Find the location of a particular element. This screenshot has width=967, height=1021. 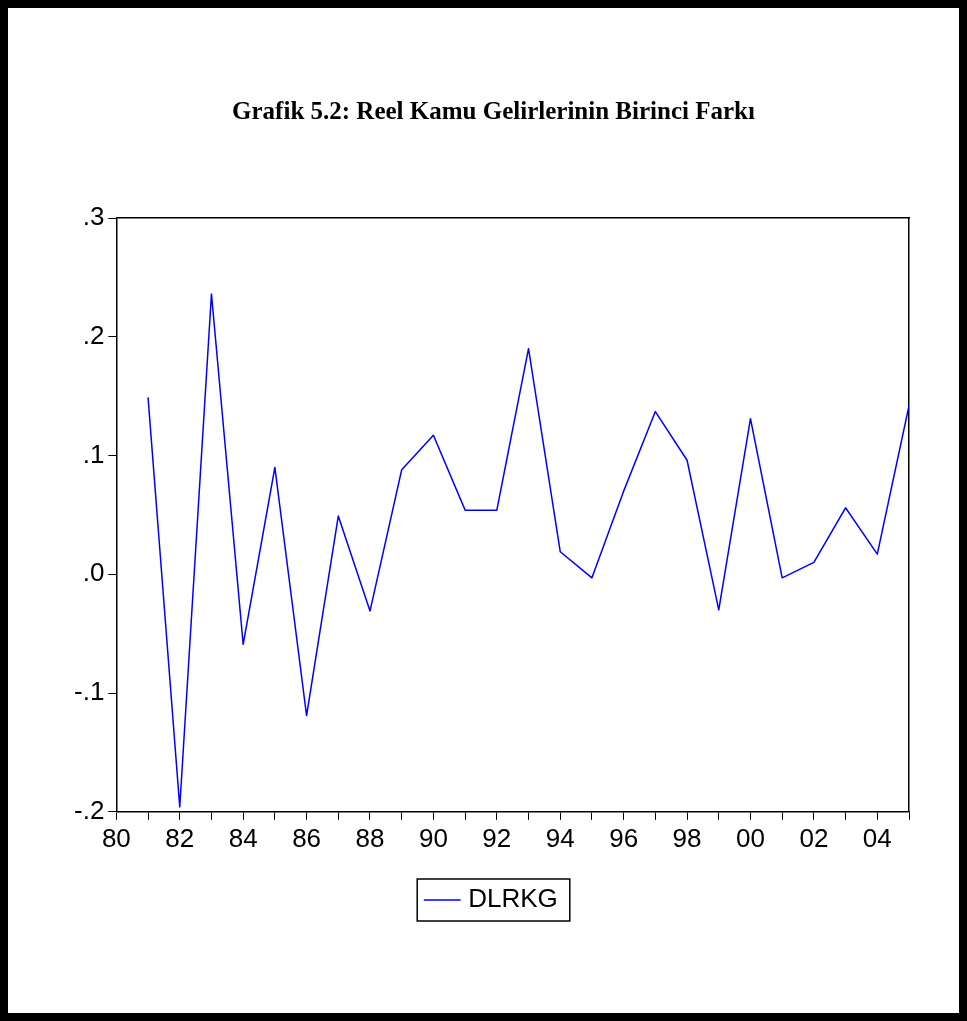

x-tick-label: 02 is located at coordinates (814, 837).